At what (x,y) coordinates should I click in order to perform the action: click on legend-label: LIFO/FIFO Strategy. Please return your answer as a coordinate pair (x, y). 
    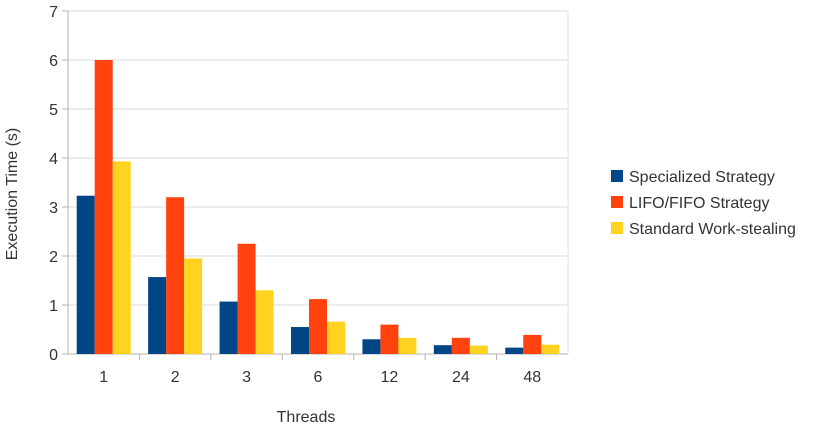
    Looking at the image, I should click on (699, 203).